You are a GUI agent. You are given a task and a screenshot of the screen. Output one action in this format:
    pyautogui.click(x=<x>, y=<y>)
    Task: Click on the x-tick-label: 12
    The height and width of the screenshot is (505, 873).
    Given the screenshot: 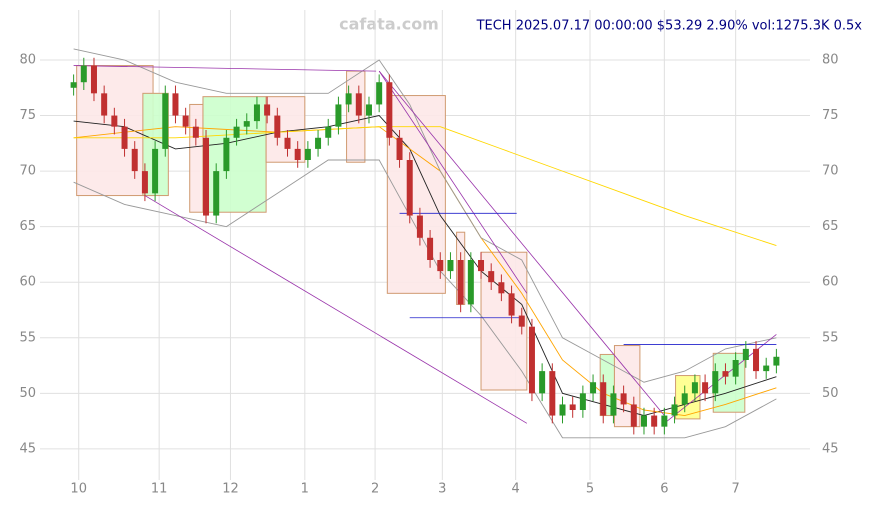 What is the action you would take?
    pyautogui.click(x=230, y=489)
    